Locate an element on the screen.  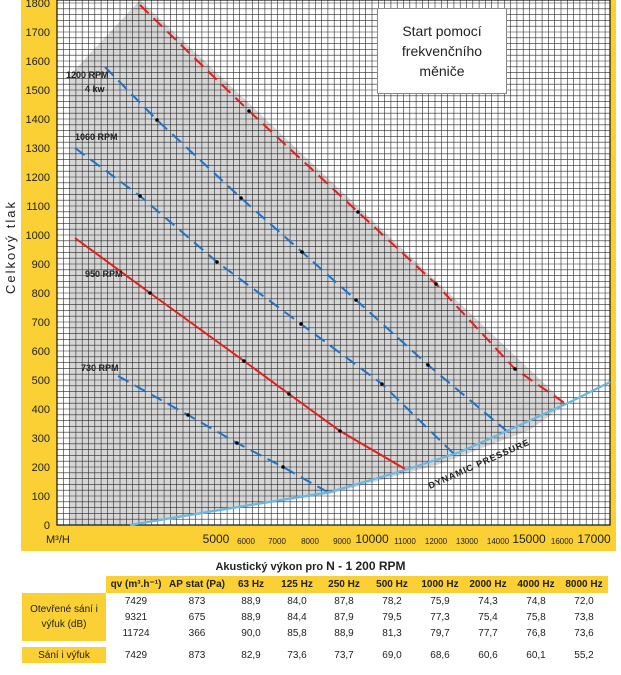
table-cell: 84,0 is located at coordinates (297, 601).